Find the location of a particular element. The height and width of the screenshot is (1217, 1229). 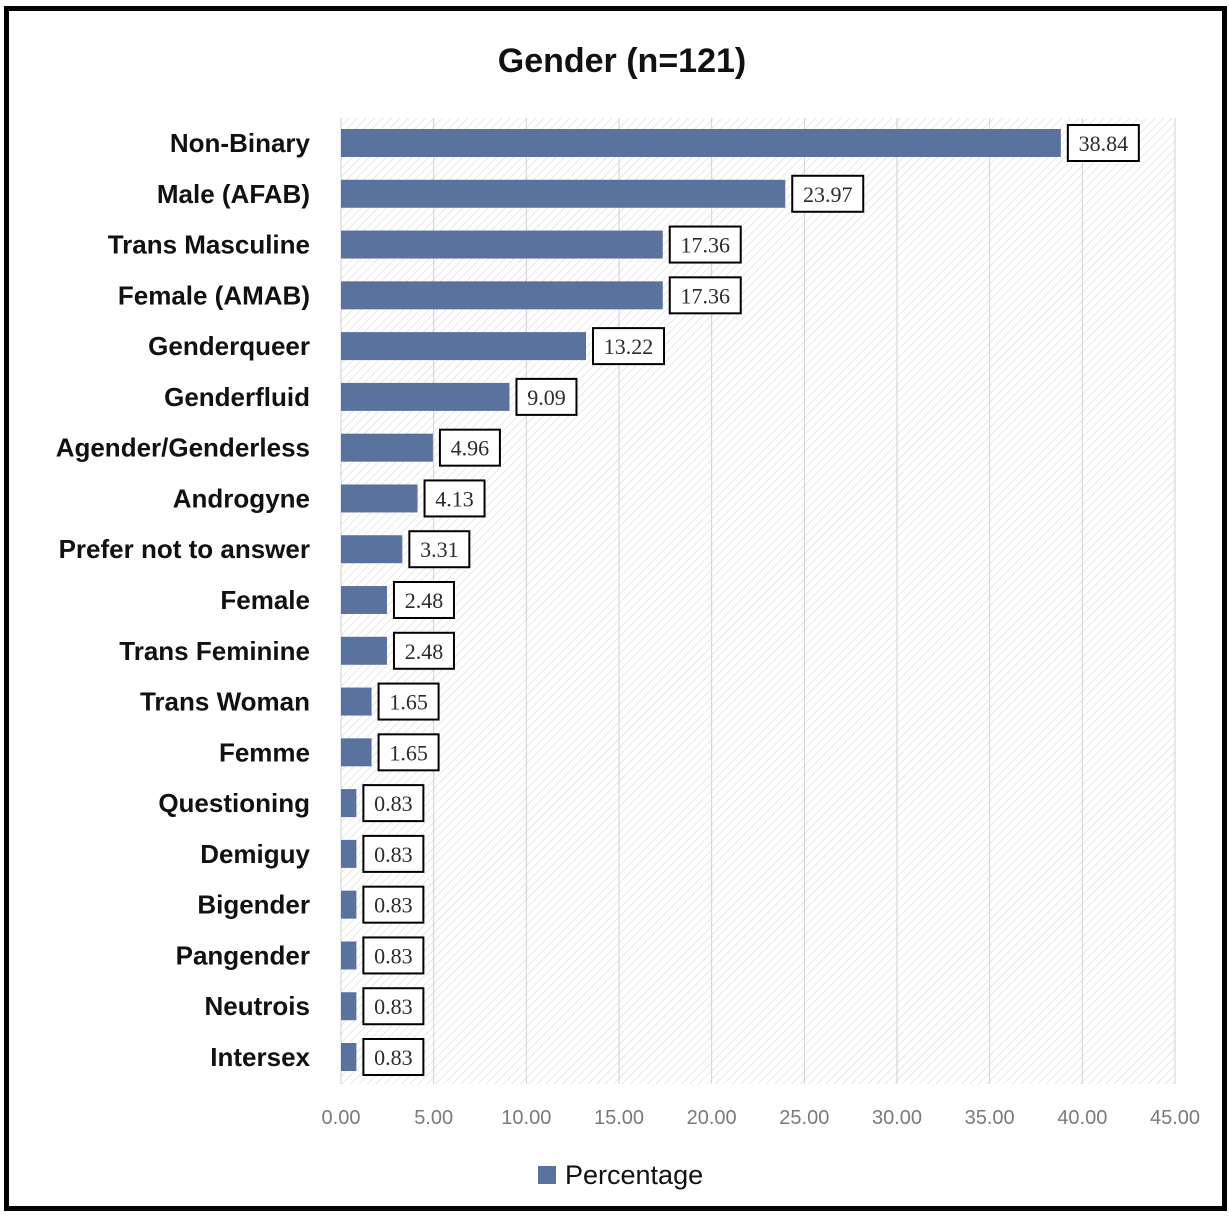

category-label: Questioning is located at coordinates (234, 803).